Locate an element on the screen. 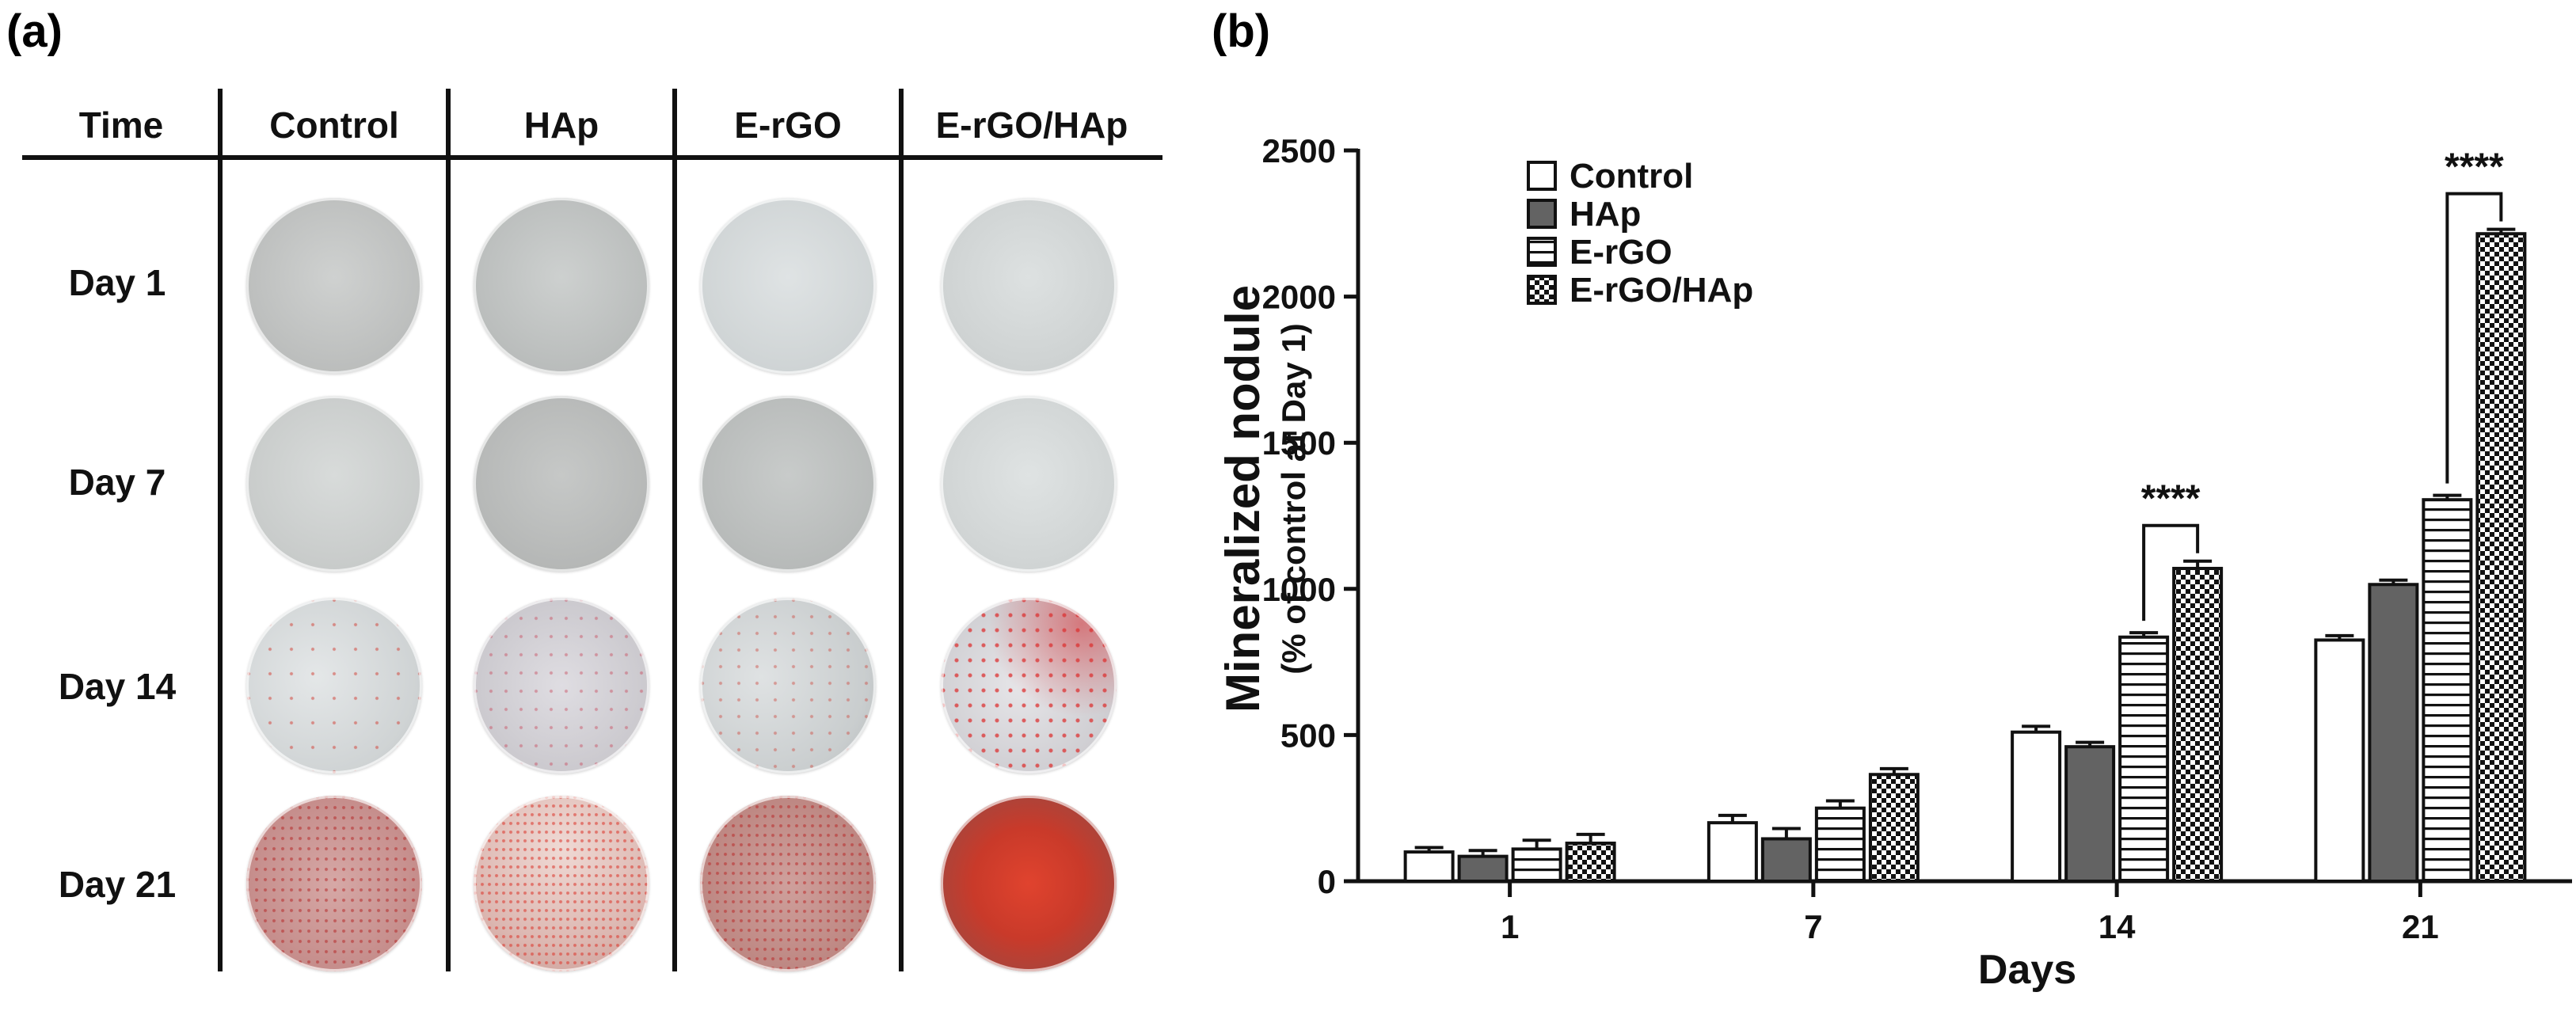  panel-a-label: (a) is located at coordinates (34, 31).